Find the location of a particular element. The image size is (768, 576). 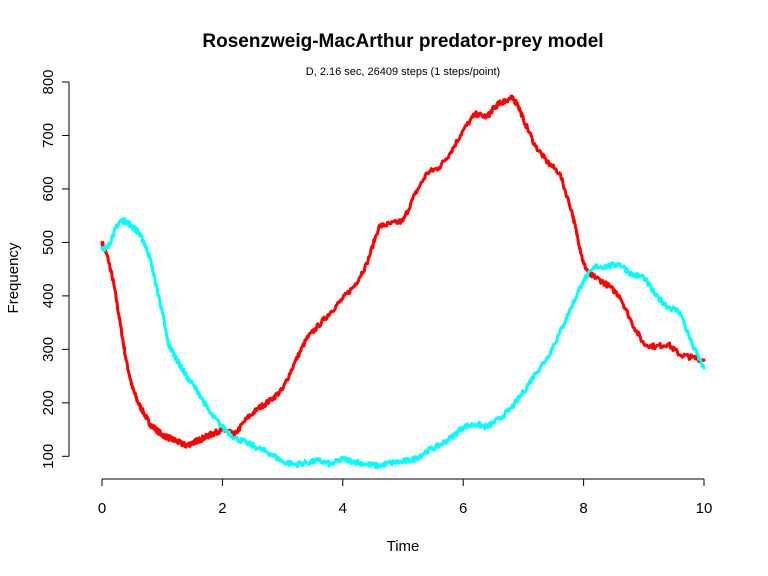

y-tick-label: 800 is located at coordinates (48, 81).